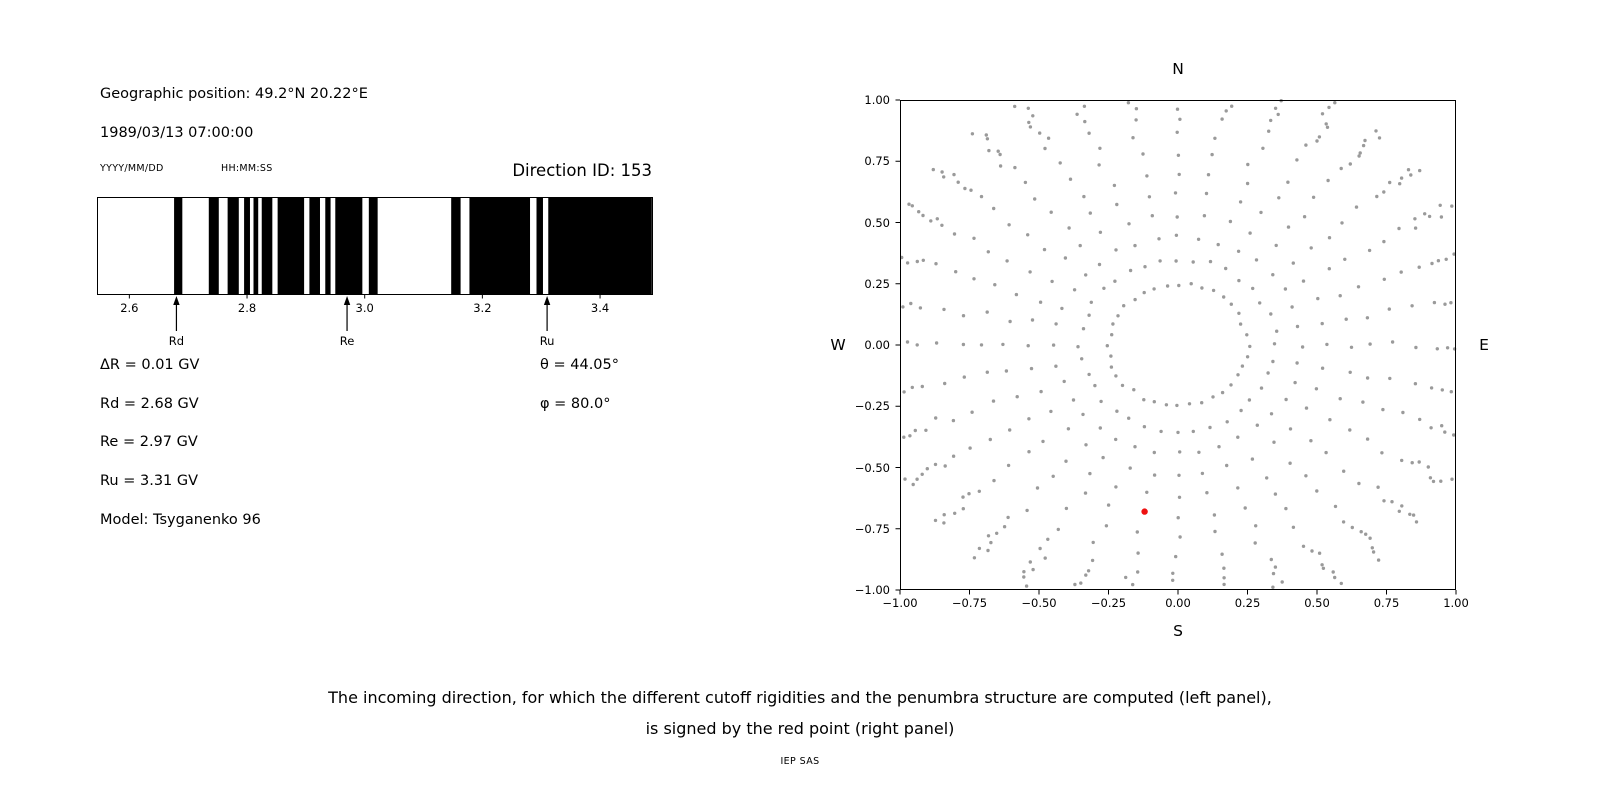 This screenshot has height=800, width=1600. What do you see at coordinates (872, 467) in the screenshot?
I see `scatter-y-tick-label: −0.50` at bounding box center [872, 467].